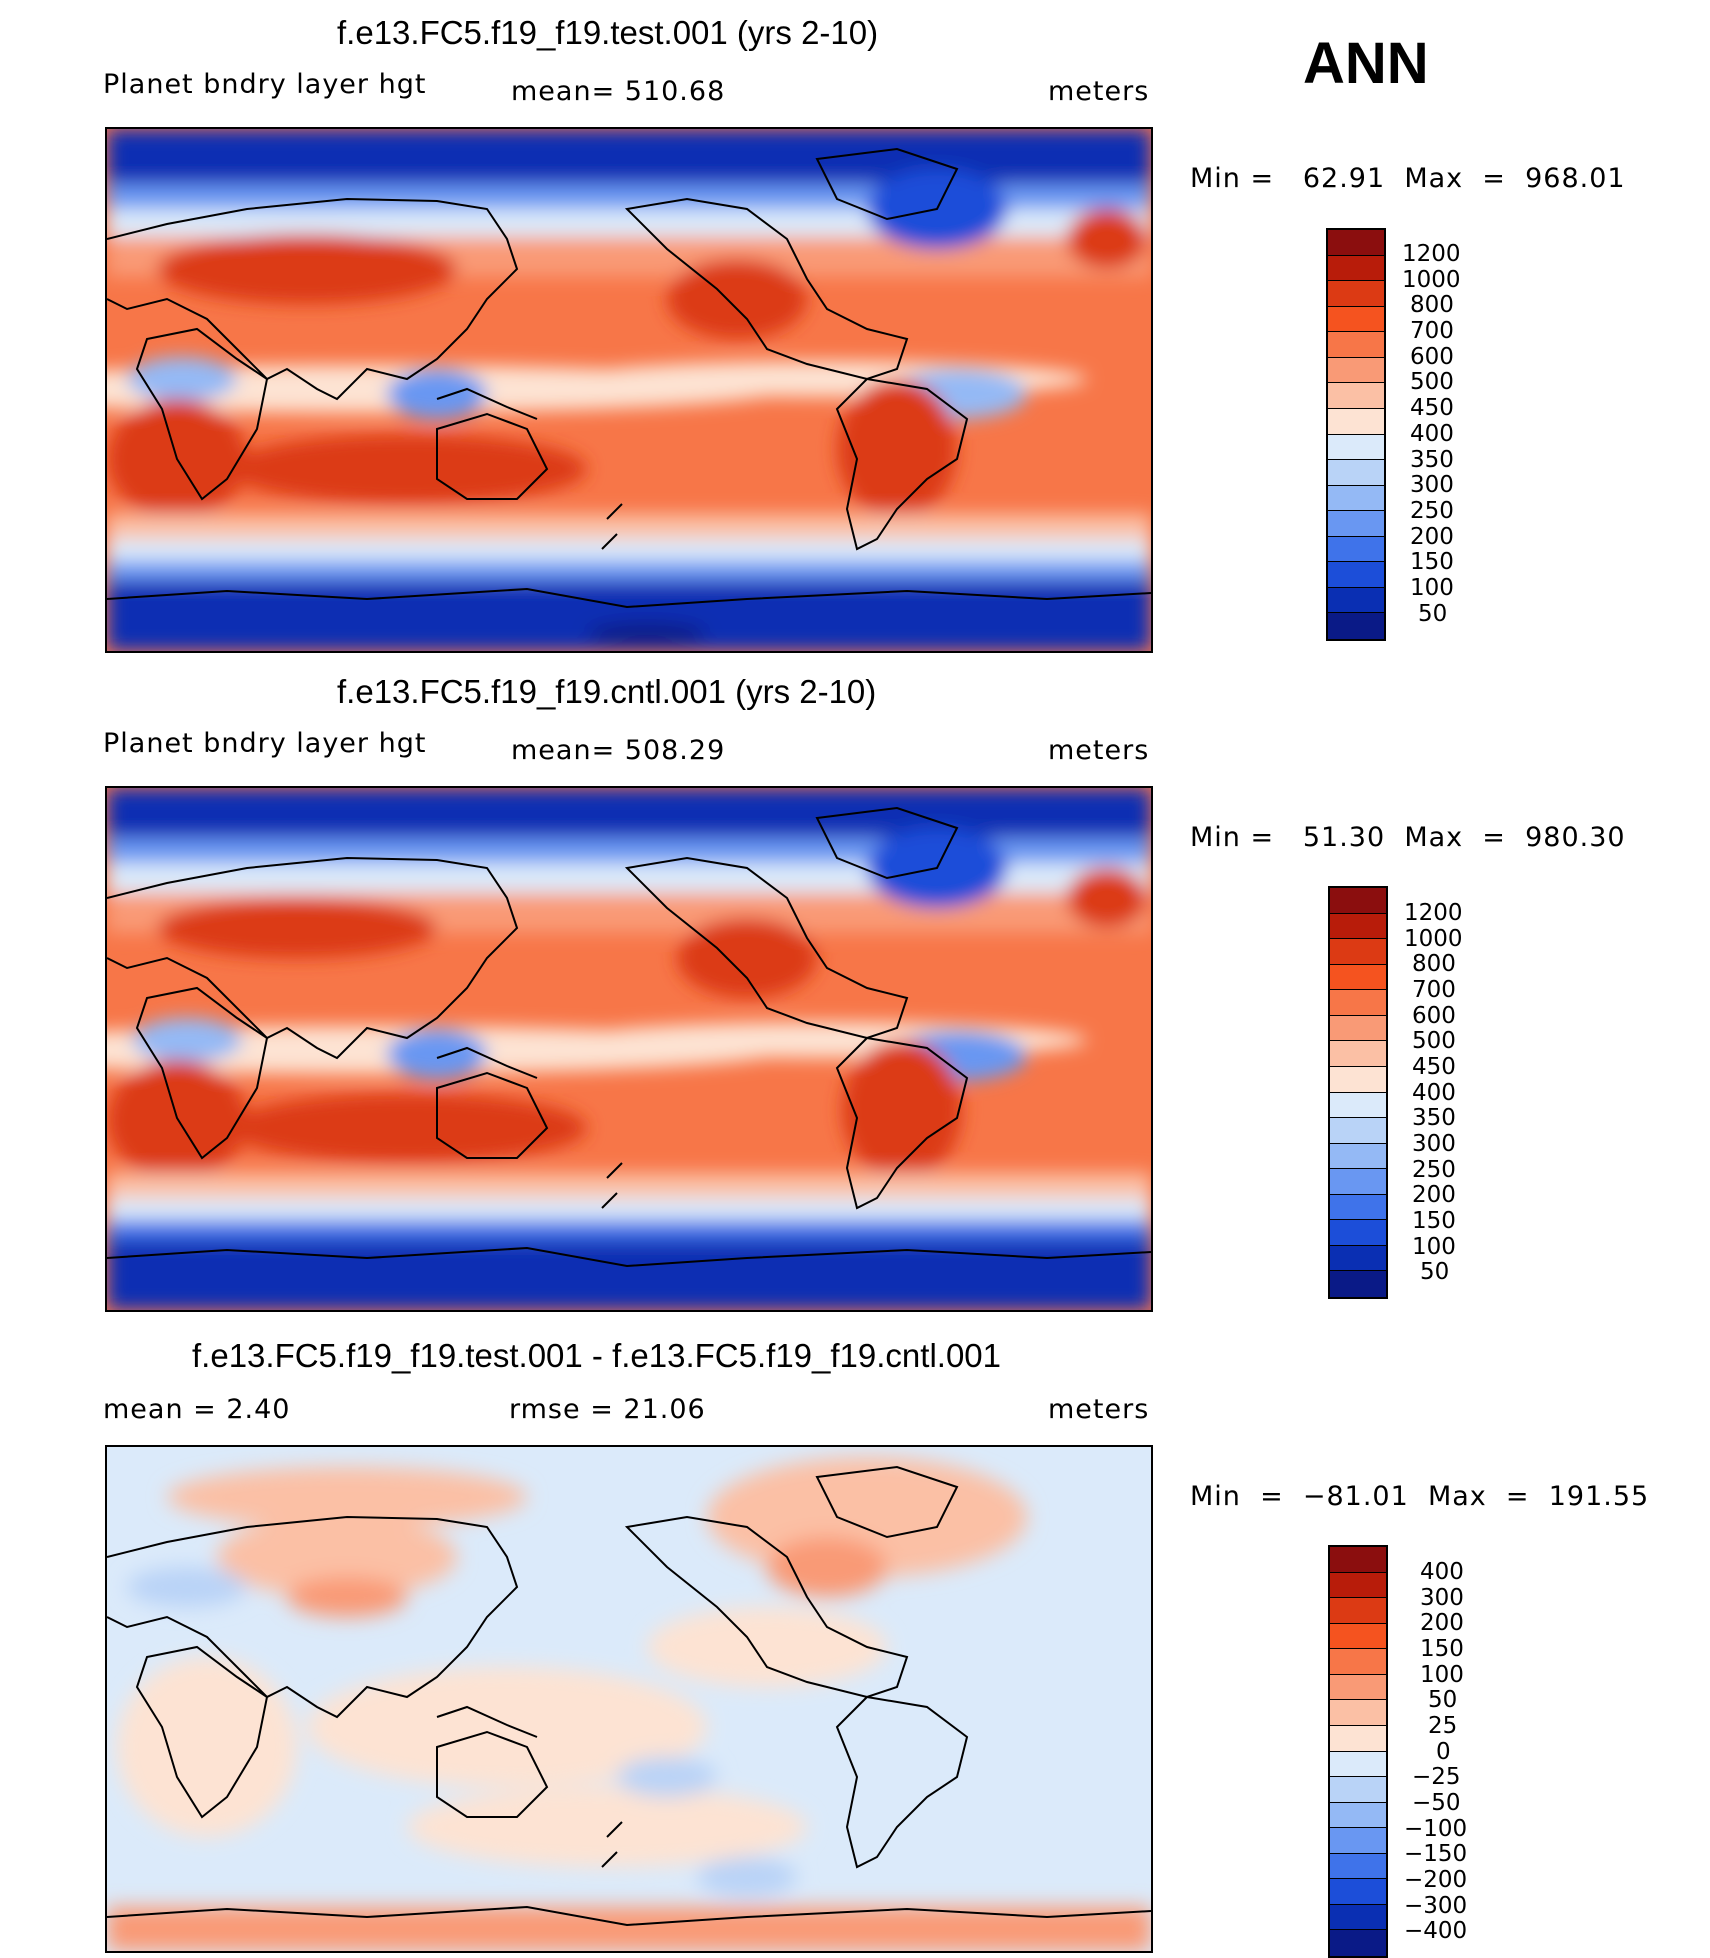  What do you see at coordinates (1436, 1880) in the screenshot?
I see `panel3-cbar-label: −200` at bounding box center [1436, 1880].